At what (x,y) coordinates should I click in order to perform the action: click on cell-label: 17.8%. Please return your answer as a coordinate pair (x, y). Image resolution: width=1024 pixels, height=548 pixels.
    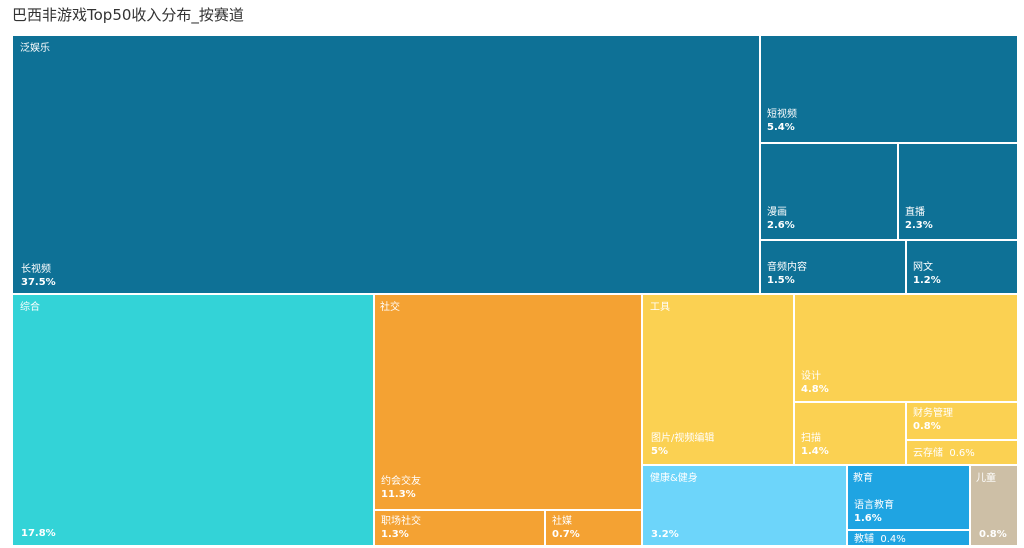
    Looking at the image, I should click on (38, 533).